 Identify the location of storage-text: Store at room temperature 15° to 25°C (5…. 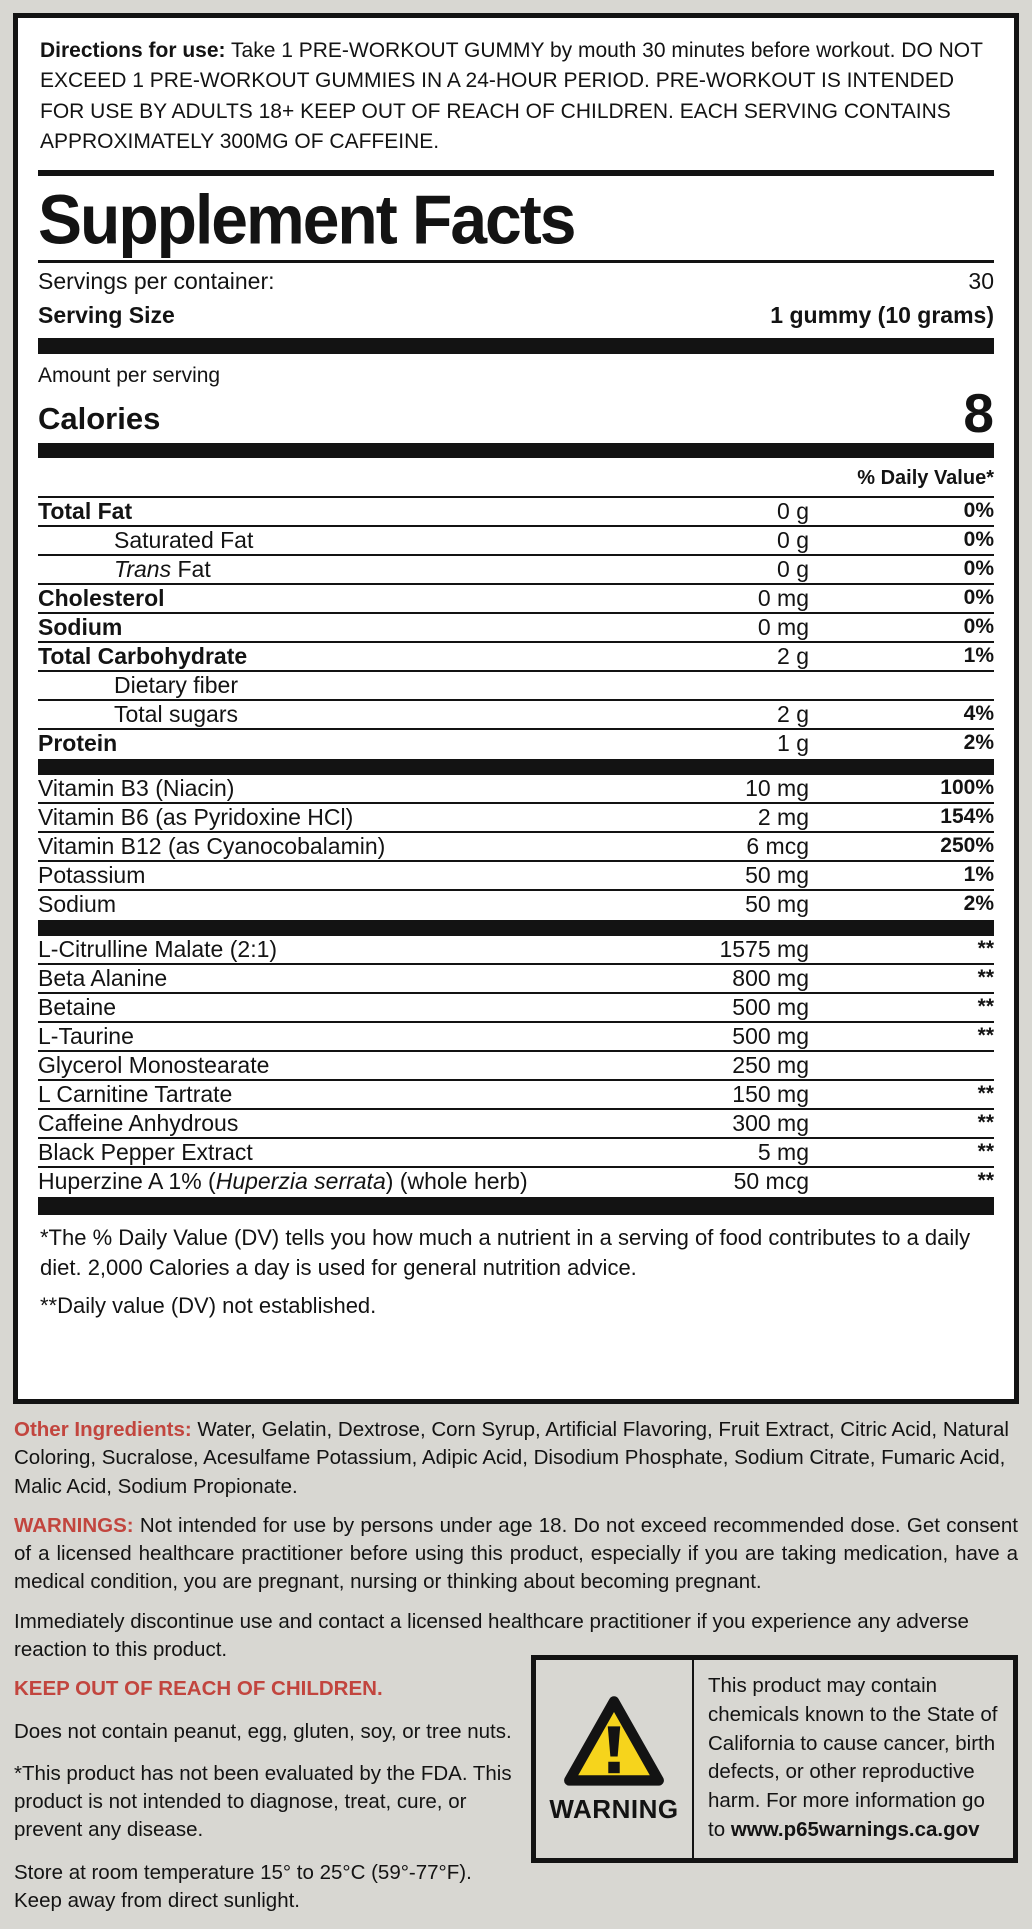
(243, 1886).